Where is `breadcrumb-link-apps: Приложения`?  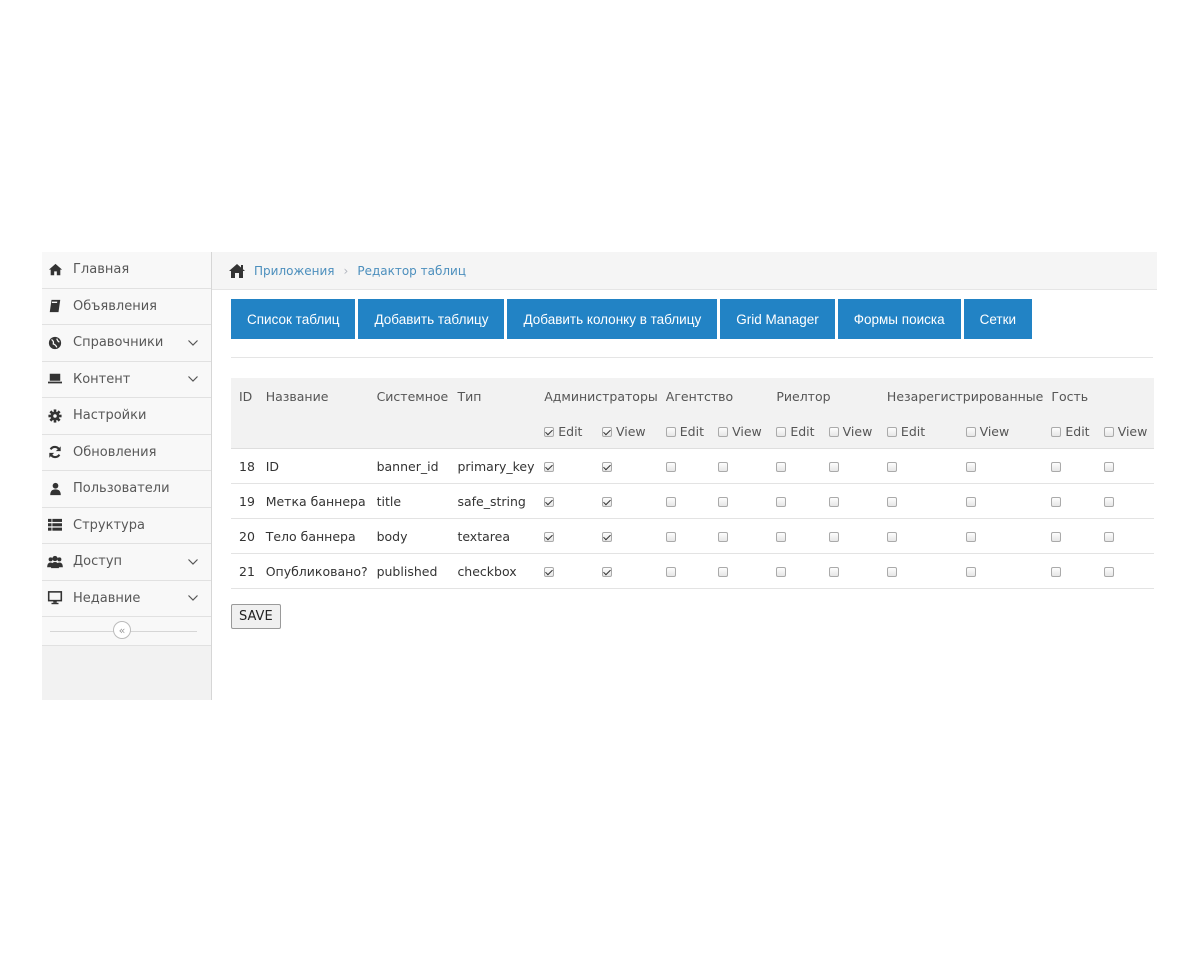
breadcrumb-link-apps: Приложения is located at coordinates (294, 270).